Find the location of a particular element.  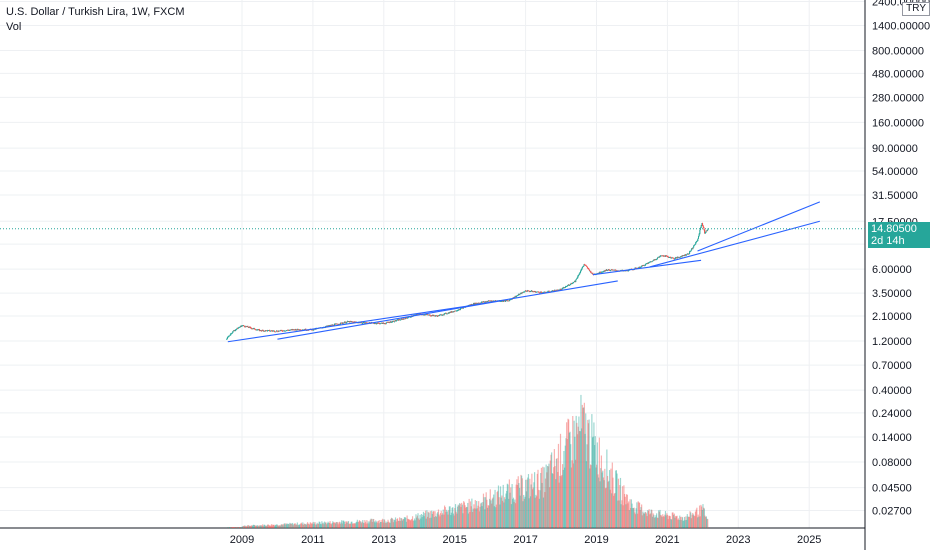

volume-label: Vol is located at coordinates (14, 27).